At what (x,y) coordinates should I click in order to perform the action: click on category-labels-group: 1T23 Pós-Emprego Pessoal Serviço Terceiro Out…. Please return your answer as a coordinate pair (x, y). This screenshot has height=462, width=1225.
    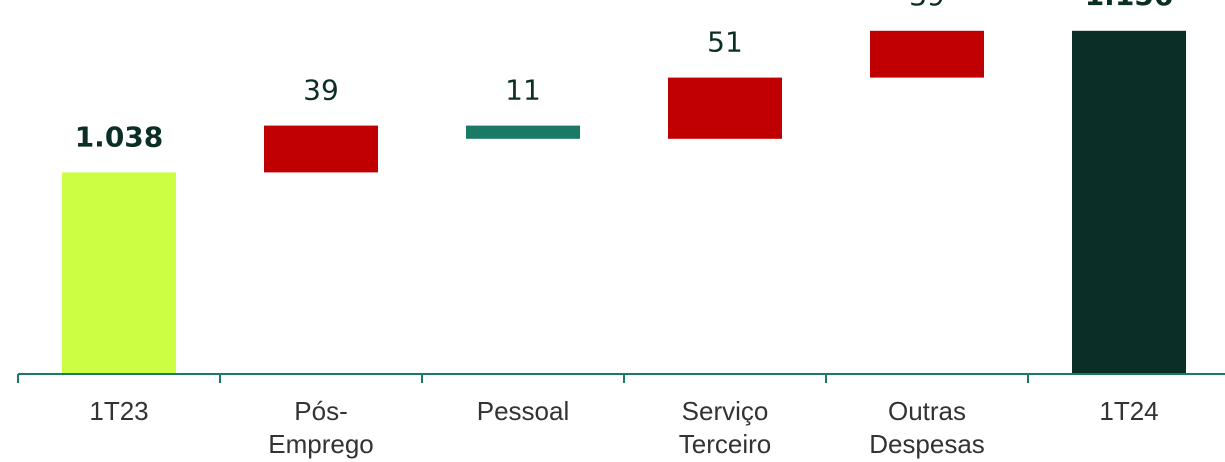
    Looking at the image, I should click on (623, 427).